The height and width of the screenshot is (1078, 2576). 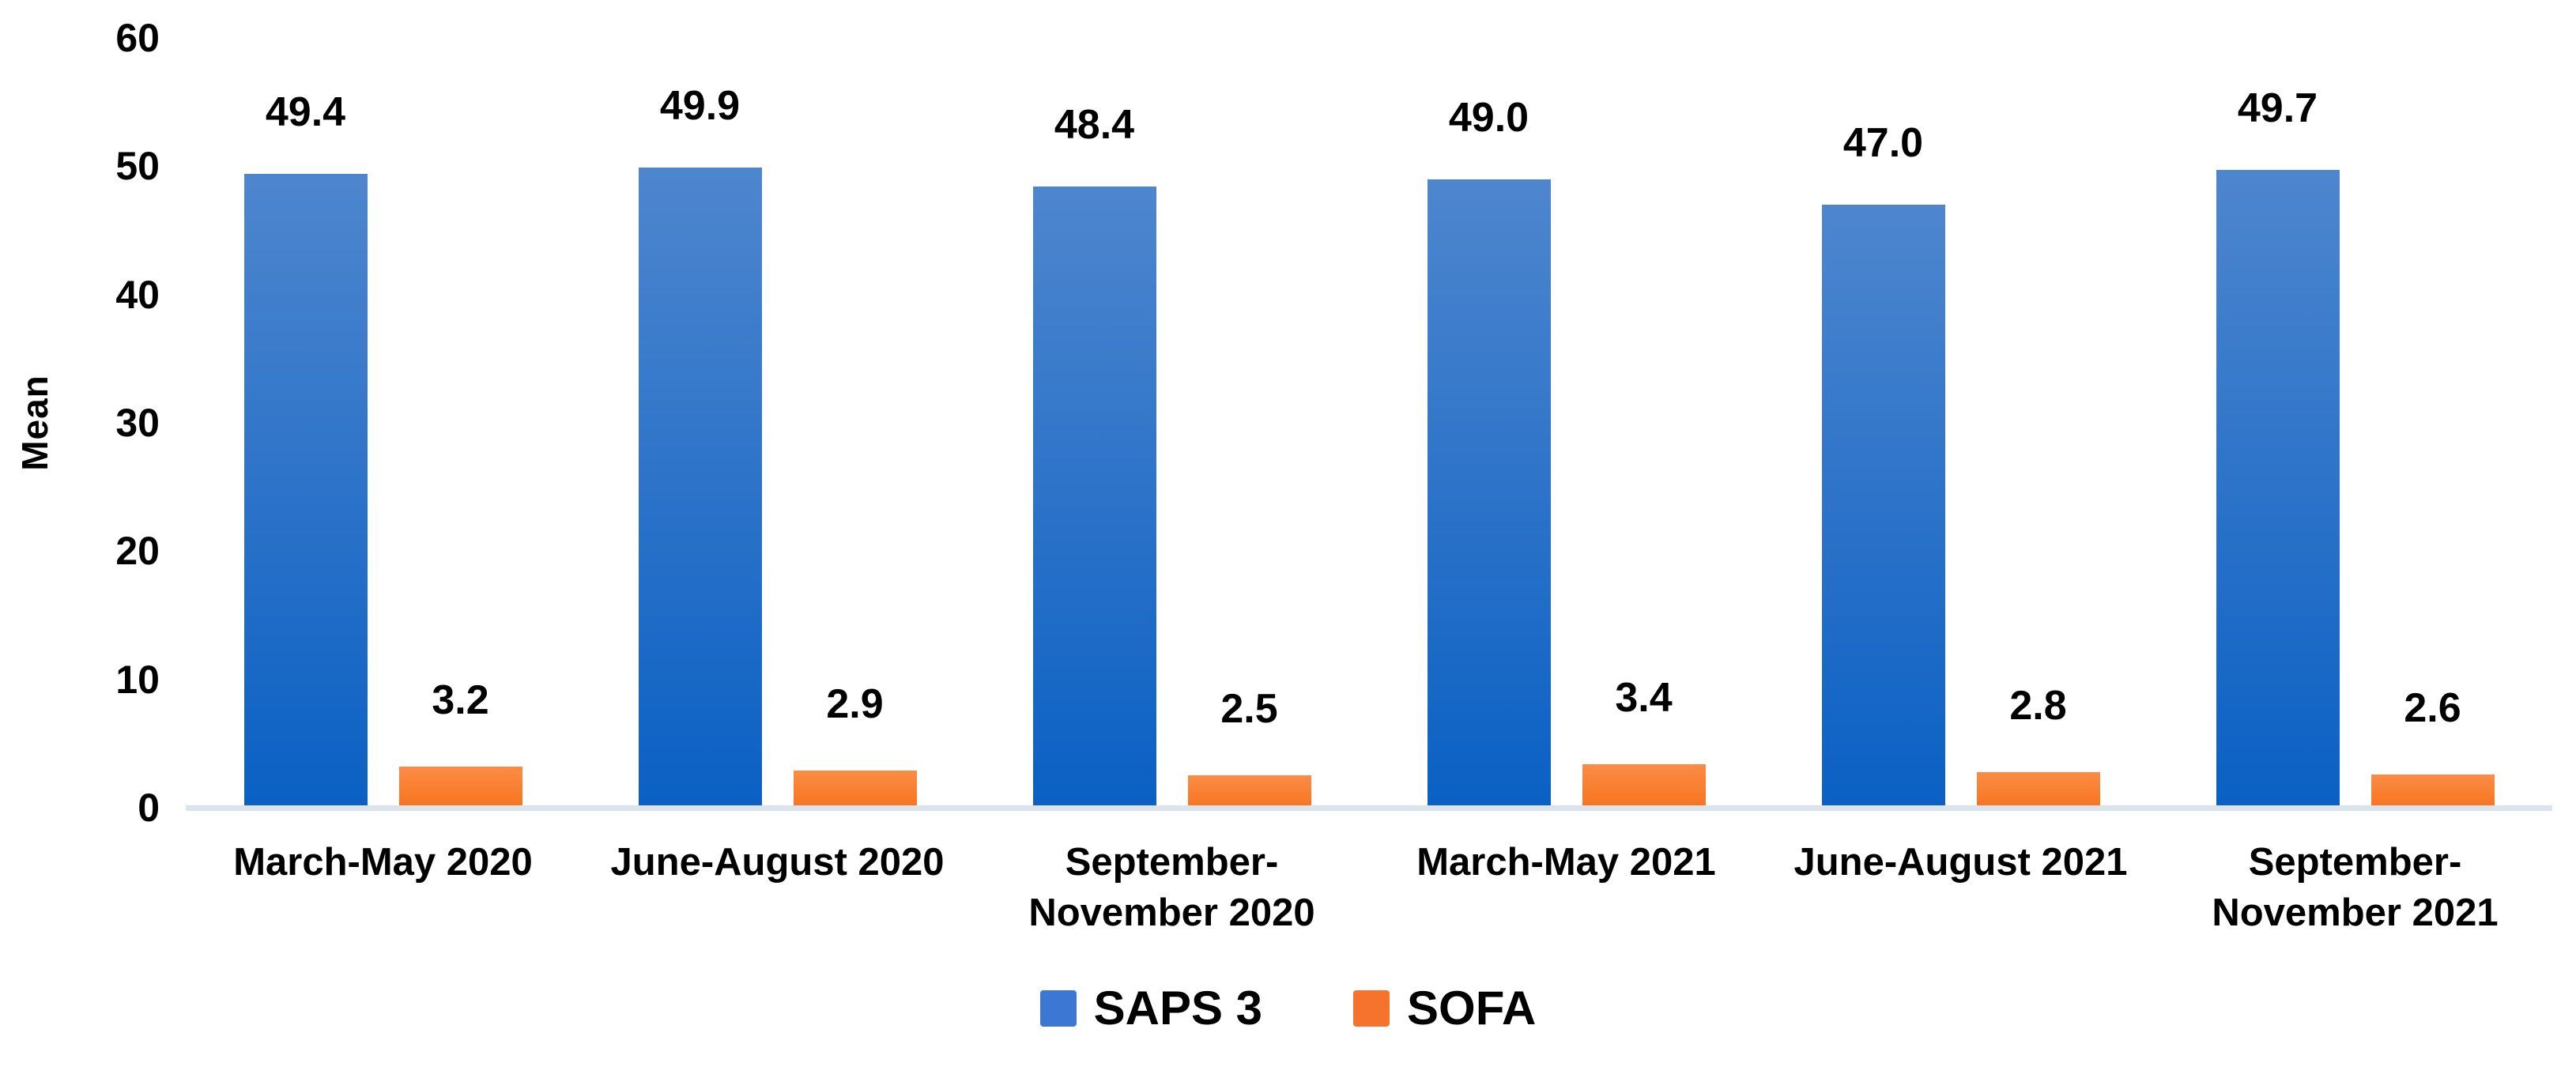 What do you see at coordinates (305, 112) in the screenshot?
I see `value-label: 49.4` at bounding box center [305, 112].